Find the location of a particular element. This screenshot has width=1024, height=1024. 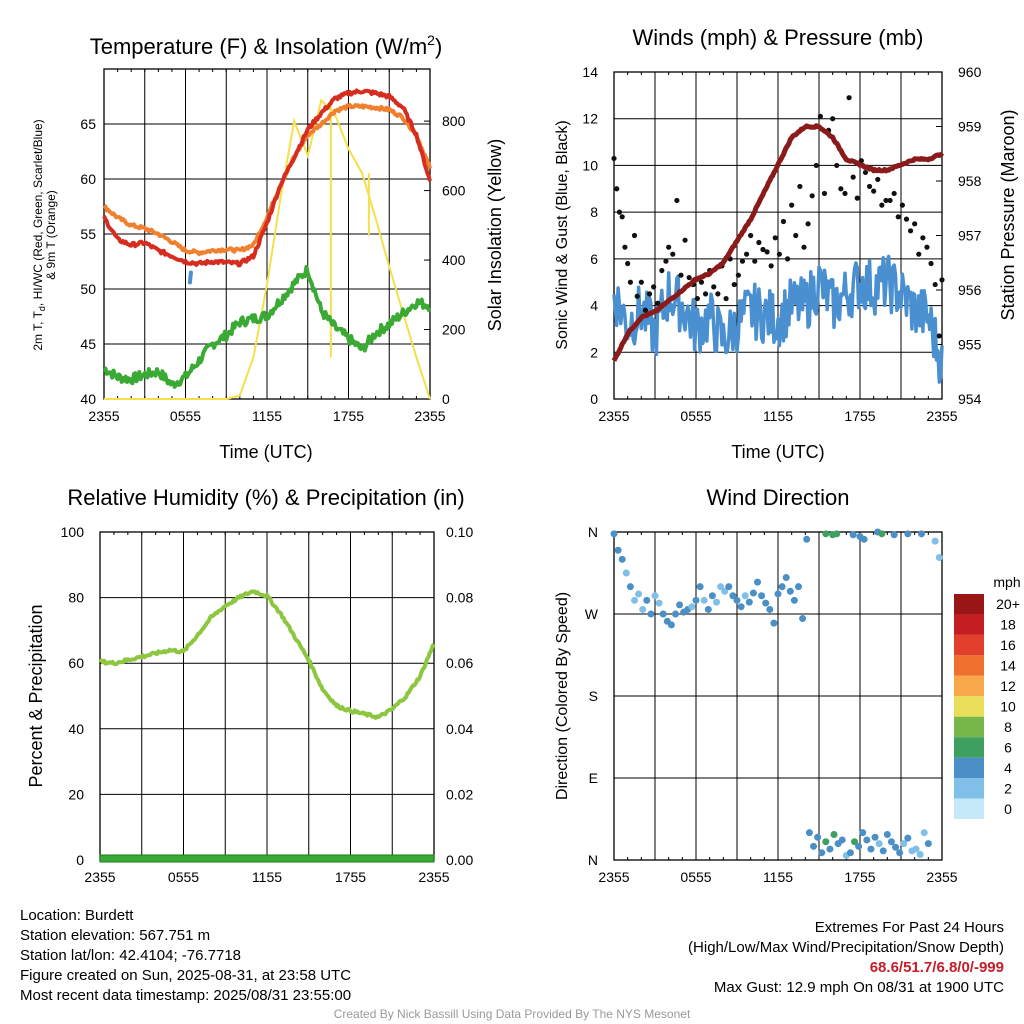

colorbar-label: 4 is located at coordinates (1008, 768).